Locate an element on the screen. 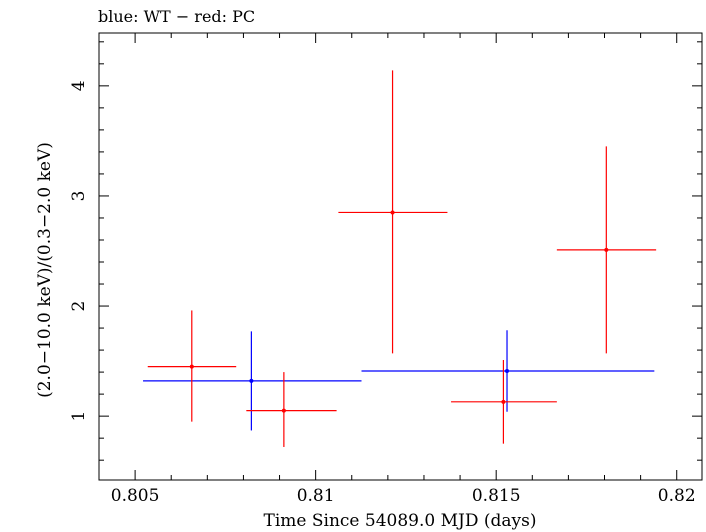 This screenshot has width=706, height=532. y-tick-labels: 1 2 3 4 is located at coordinates (79, 250).